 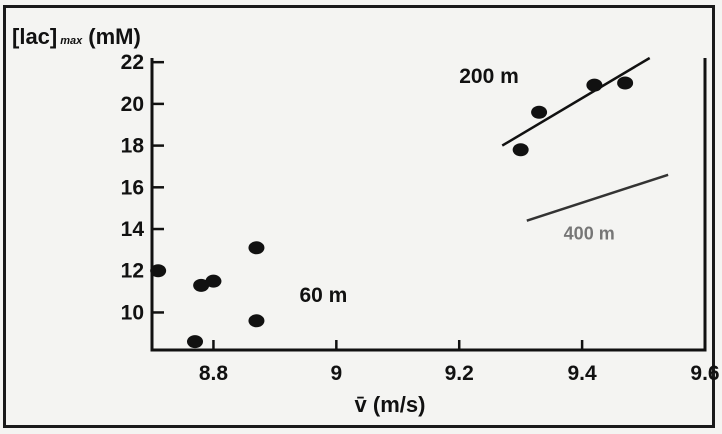 I want to click on x-tick-label: 9.6, so click(x=704, y=373).